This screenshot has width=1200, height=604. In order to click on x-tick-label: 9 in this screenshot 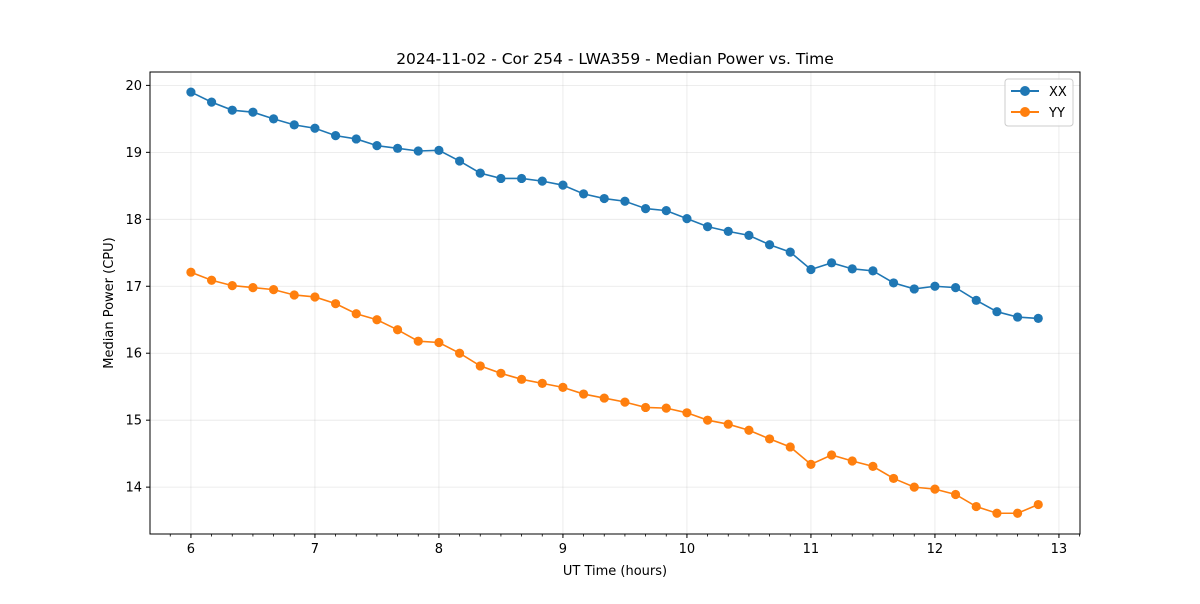, I will do `click(563, 549)`.